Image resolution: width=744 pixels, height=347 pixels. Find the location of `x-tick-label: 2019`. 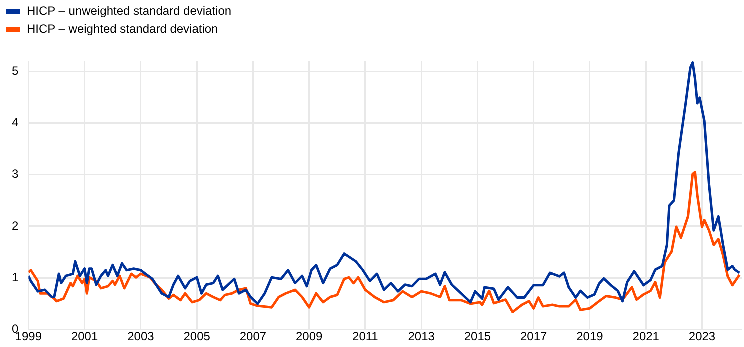

x-tick-label: 2019 is located at coordinates (590, 336).